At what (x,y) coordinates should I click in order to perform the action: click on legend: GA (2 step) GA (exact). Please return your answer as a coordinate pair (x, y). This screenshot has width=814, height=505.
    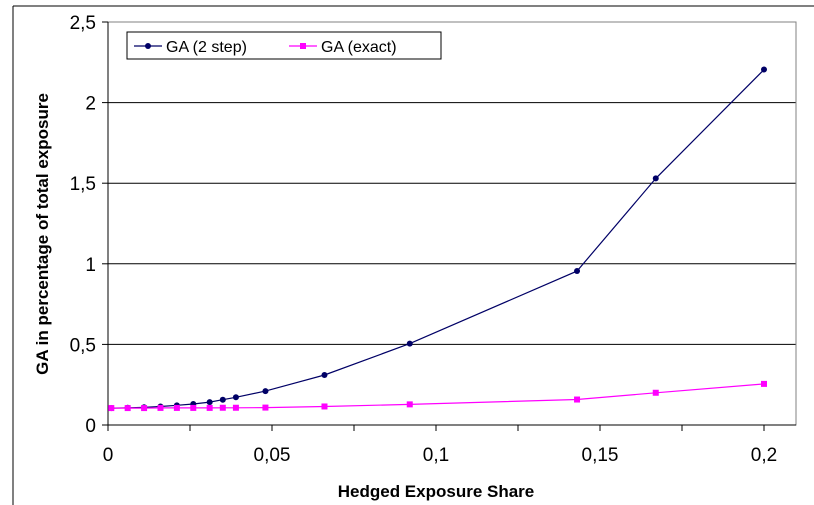
    Looking at the image, I should click on (284, 45).